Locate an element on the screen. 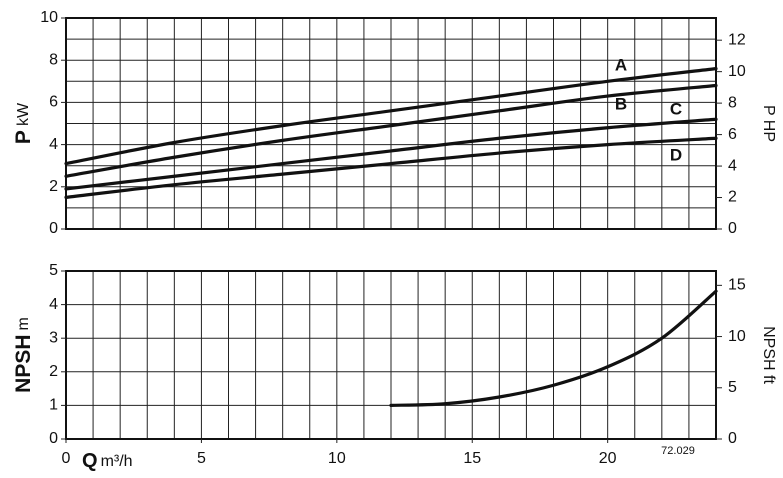 Image resolution: width=783 pixels, height=478 pixels. y2-axis-label: P HP is located at coordinates (768, 123).